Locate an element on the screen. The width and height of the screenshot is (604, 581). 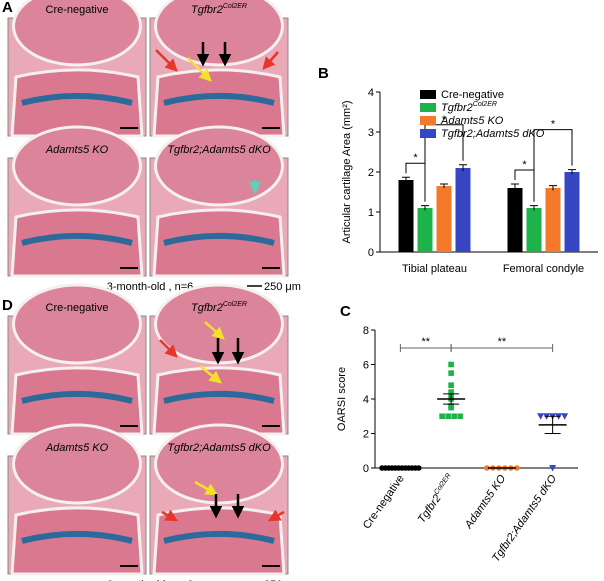
image-label: Adamts5 KO is located at coordinates (77, 150).